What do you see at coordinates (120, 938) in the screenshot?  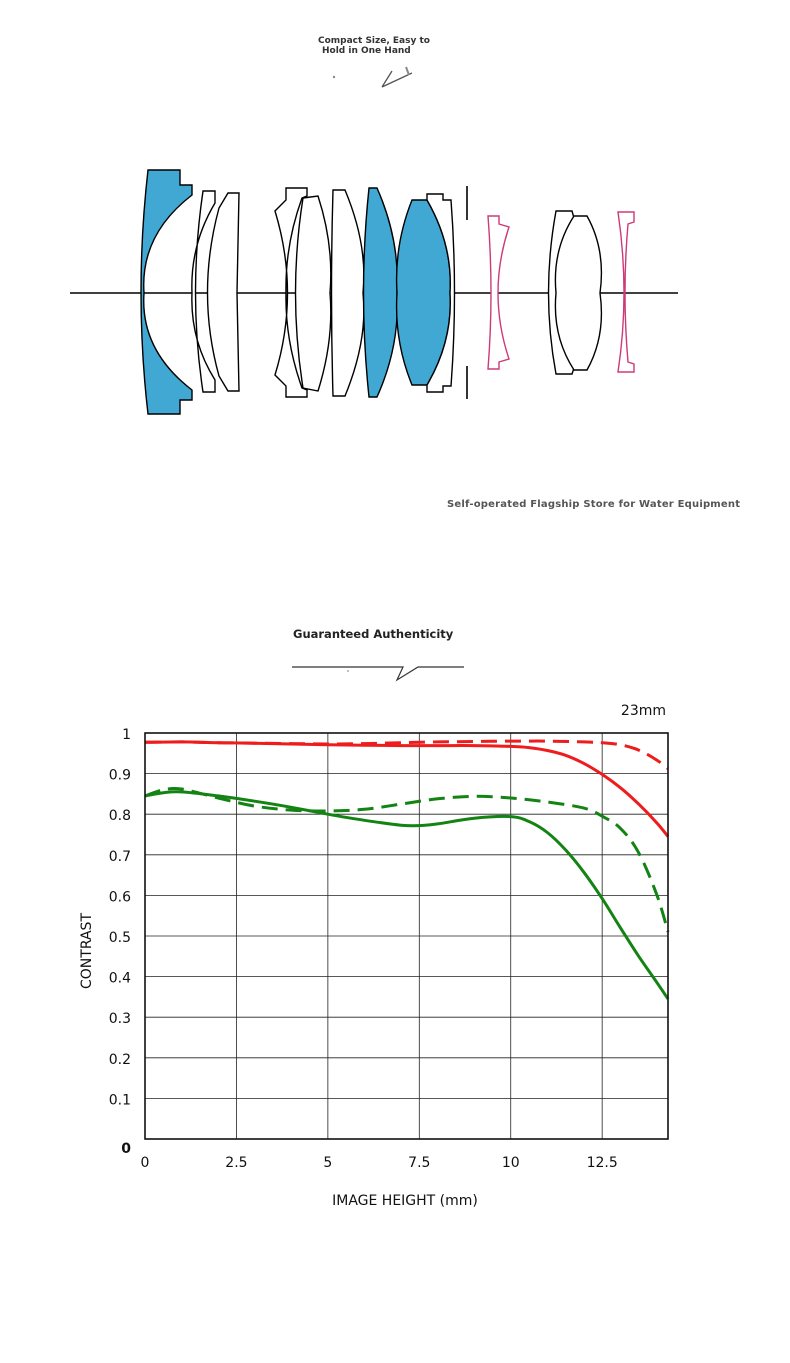 I see `y-tick-label: 0.5` at bounding box center [120, 938].